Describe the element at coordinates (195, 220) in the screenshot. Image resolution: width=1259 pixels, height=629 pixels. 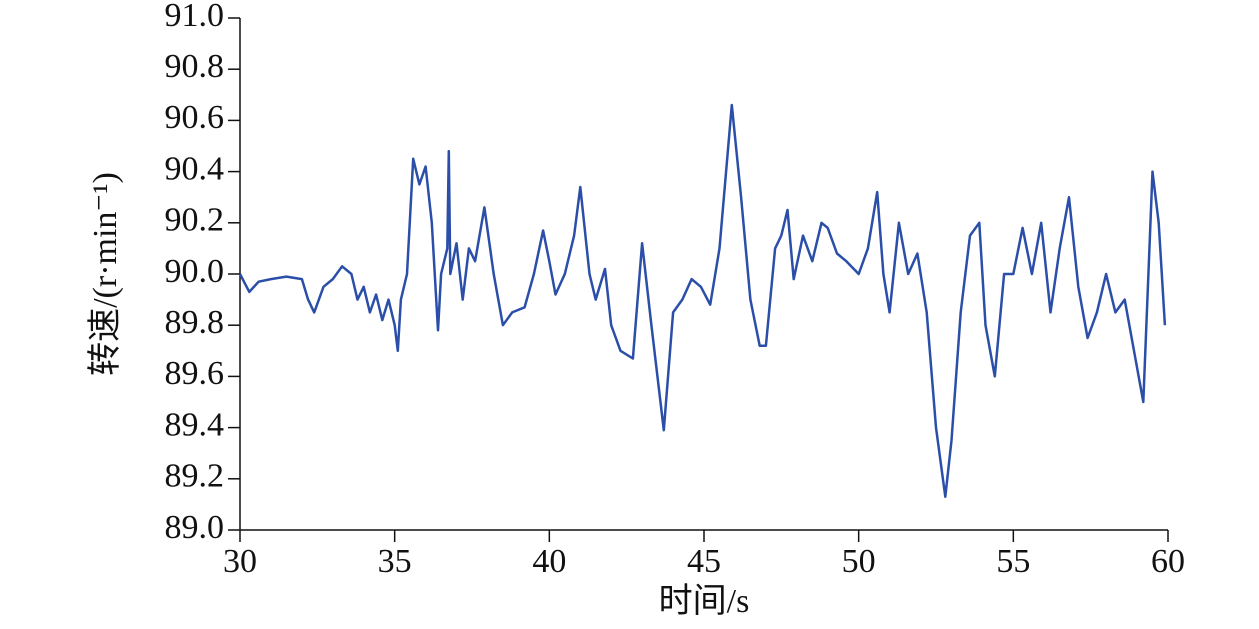
I see `y-tick-label: 90.2` at that location.